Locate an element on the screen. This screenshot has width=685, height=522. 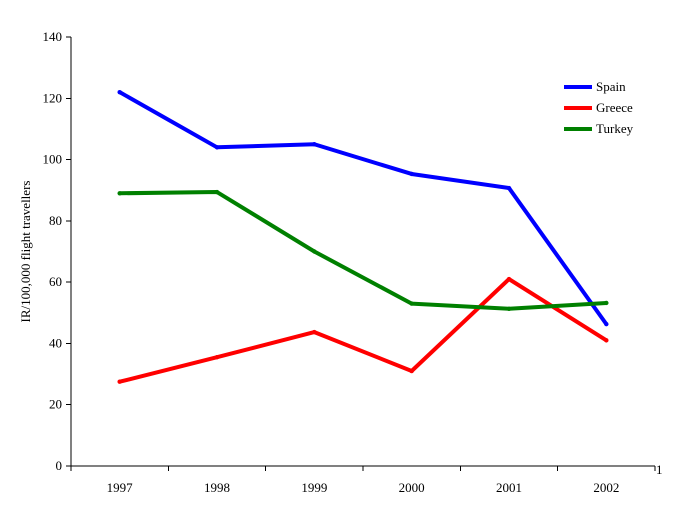
y-tick-label: 120 is located at coordinates (53, 97).